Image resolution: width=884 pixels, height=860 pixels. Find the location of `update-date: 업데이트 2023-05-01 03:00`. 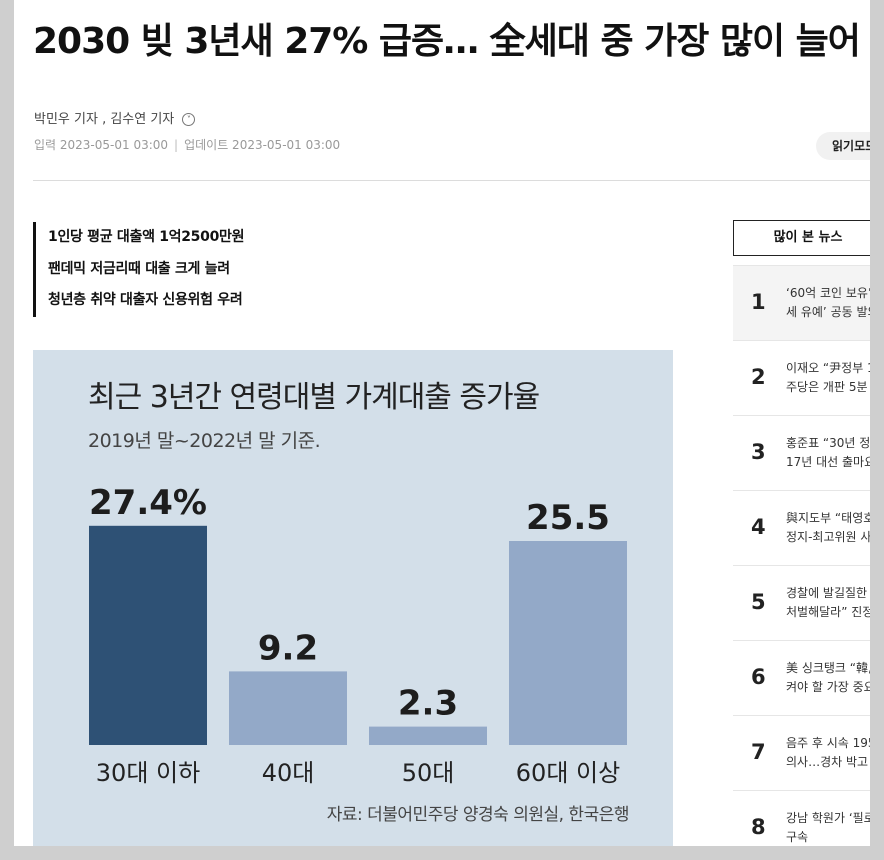

update-date: 업데이트 2023-05-01 03:00 is located at coordinates (262, 145).